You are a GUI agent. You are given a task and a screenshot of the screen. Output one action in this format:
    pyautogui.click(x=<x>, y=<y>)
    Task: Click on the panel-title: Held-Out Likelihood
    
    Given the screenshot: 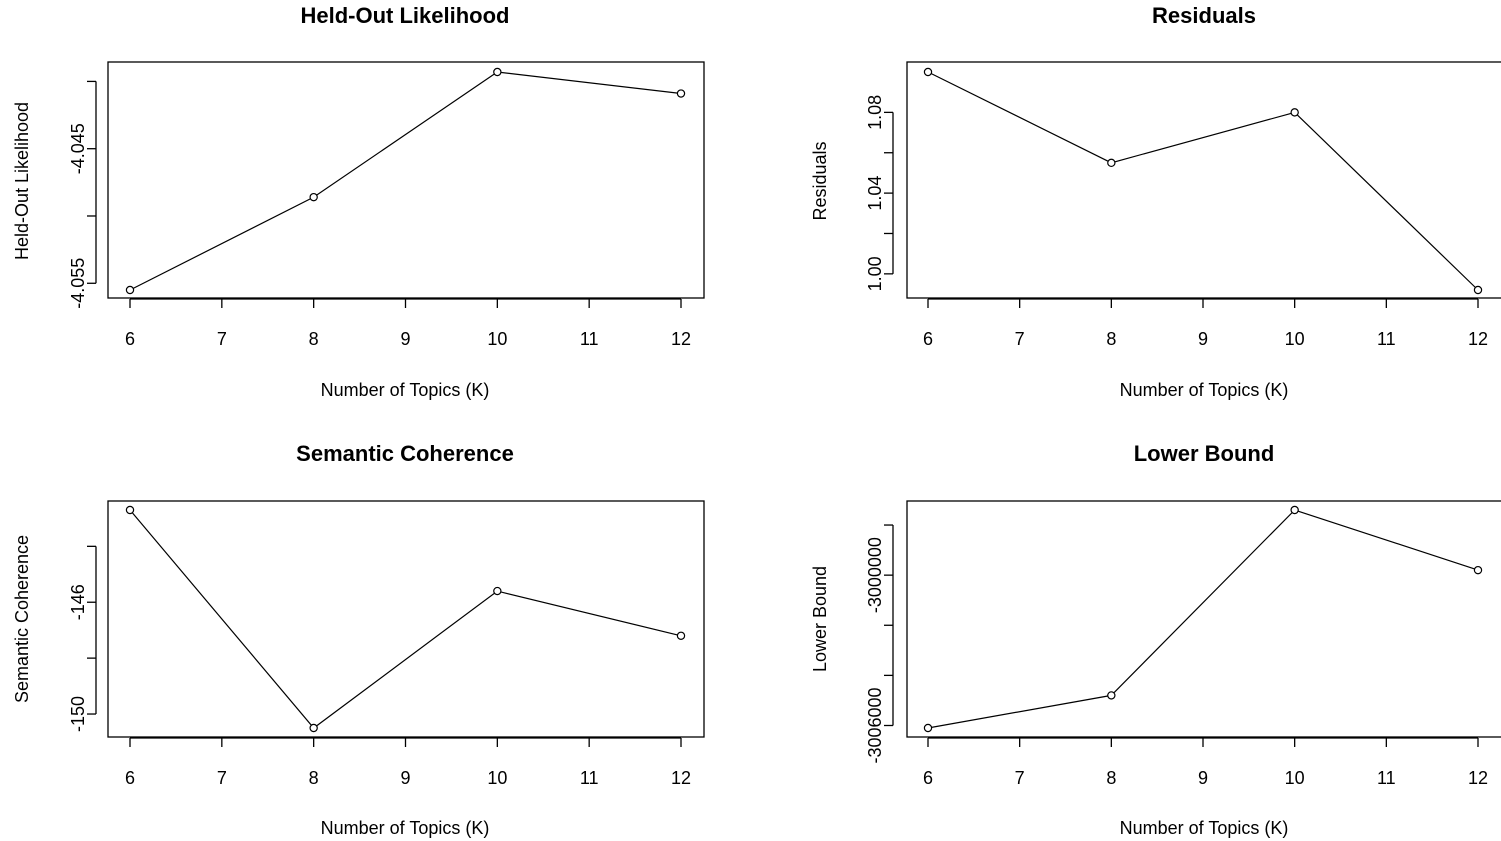 What is the action you would take?
    pyautogui.click(x=405, y=15)
    